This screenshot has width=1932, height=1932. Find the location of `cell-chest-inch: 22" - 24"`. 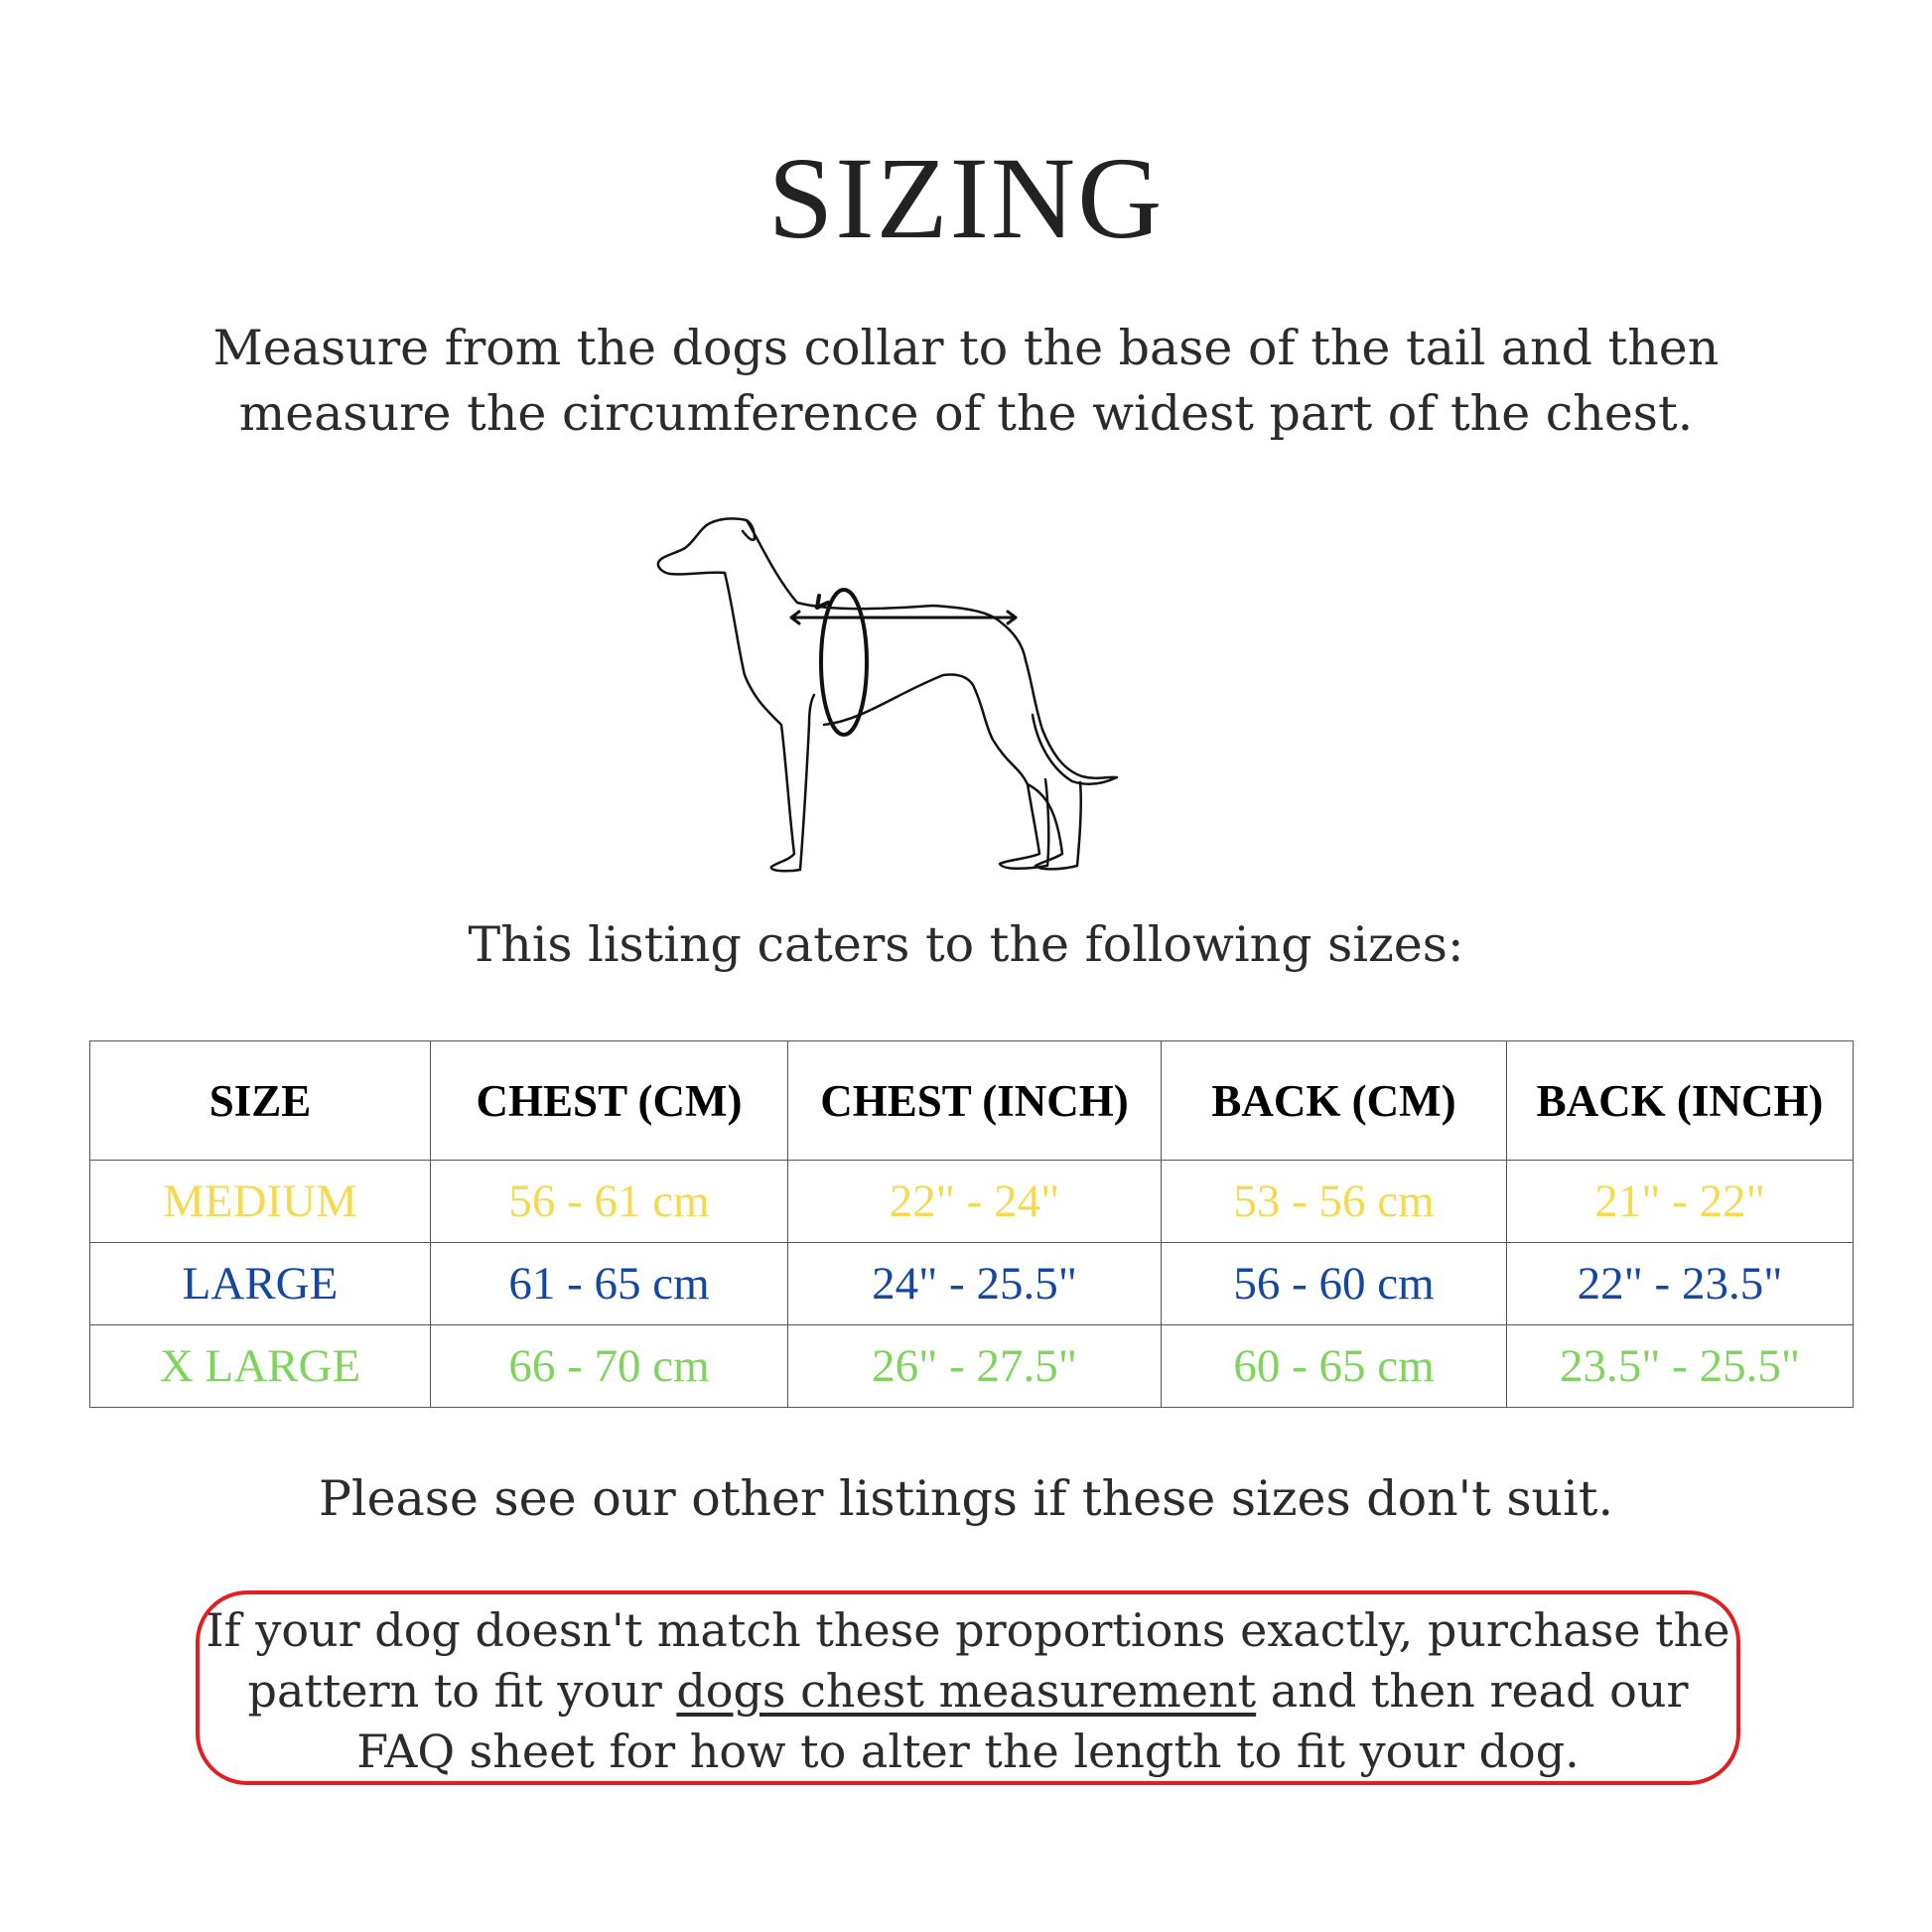

cell-chest-inch: 22" - 24" is located at coordinates (975, 1201).